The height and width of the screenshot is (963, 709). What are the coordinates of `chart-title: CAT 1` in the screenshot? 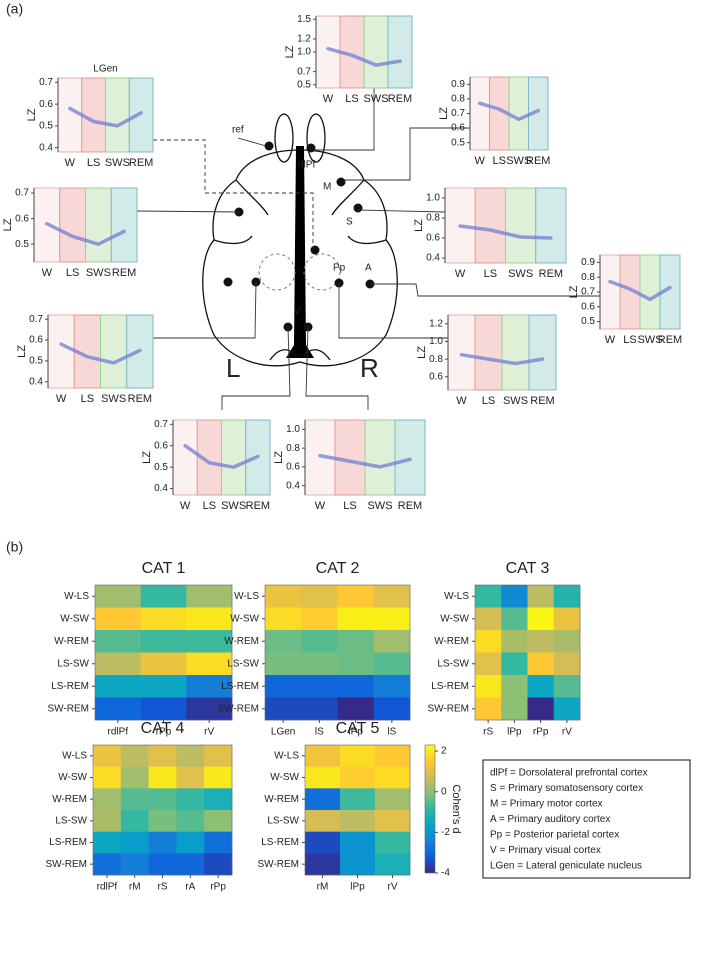 It's located at (164, 568).